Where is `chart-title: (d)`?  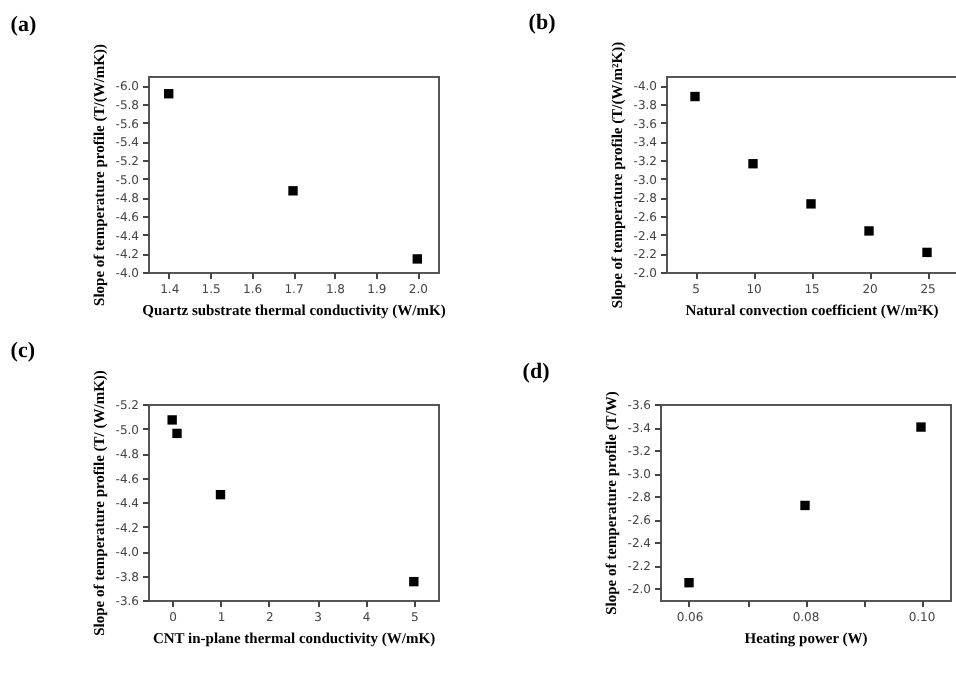 chart-title: (d) is located at coordinates (536, 372).